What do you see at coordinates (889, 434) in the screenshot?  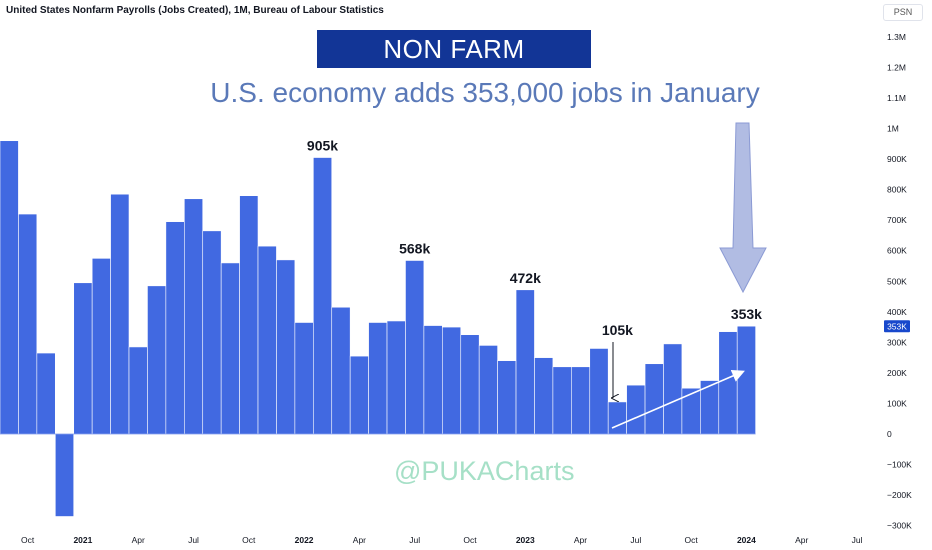 I see `y-tick-label: 0` at bounding box center [889, 434].